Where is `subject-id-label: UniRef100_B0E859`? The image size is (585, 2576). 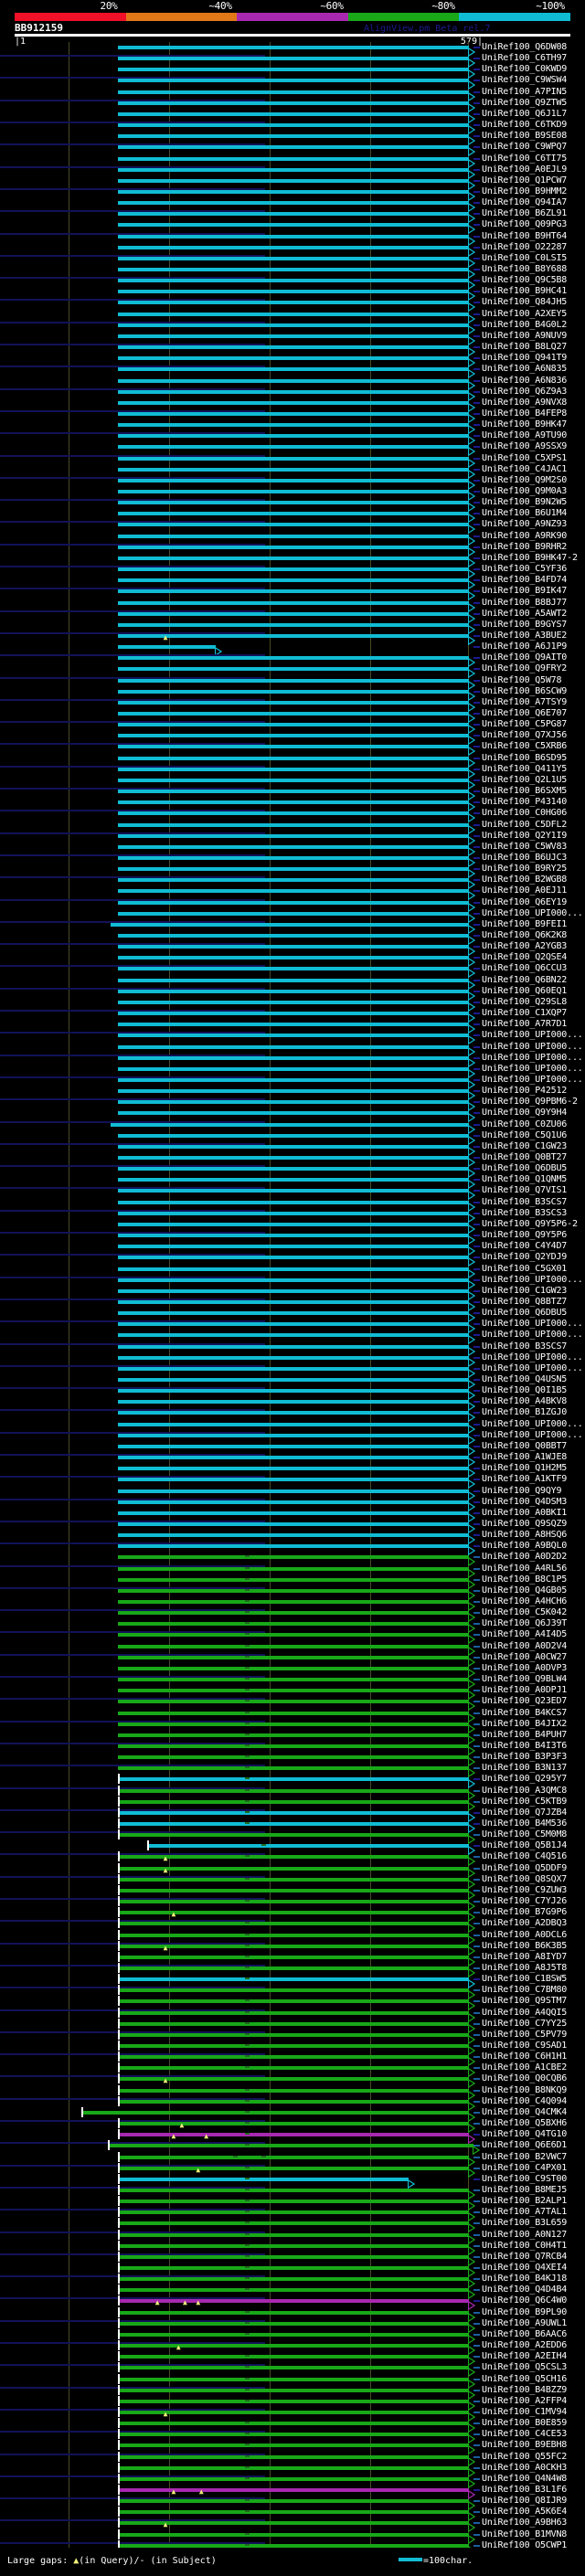
subject-id-label: UniRef100_B0E859 is located at coordinates (525, 2423).